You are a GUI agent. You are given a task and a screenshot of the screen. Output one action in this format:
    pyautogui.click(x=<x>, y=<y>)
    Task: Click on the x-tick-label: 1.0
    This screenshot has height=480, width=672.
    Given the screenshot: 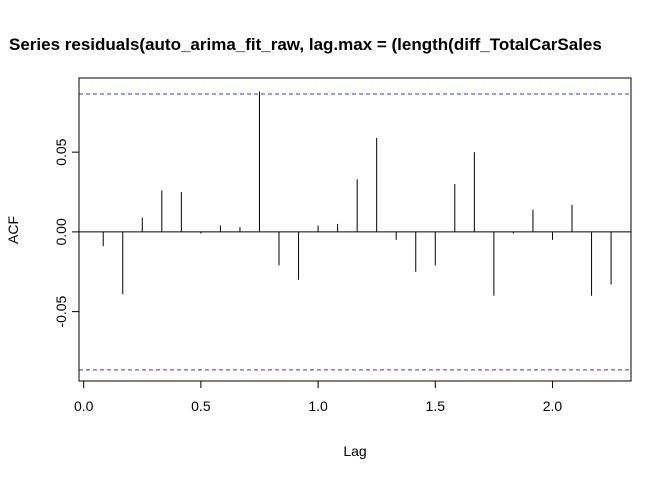 What is the action you would take?
    pyautogui.click(x=318, y=406)
    